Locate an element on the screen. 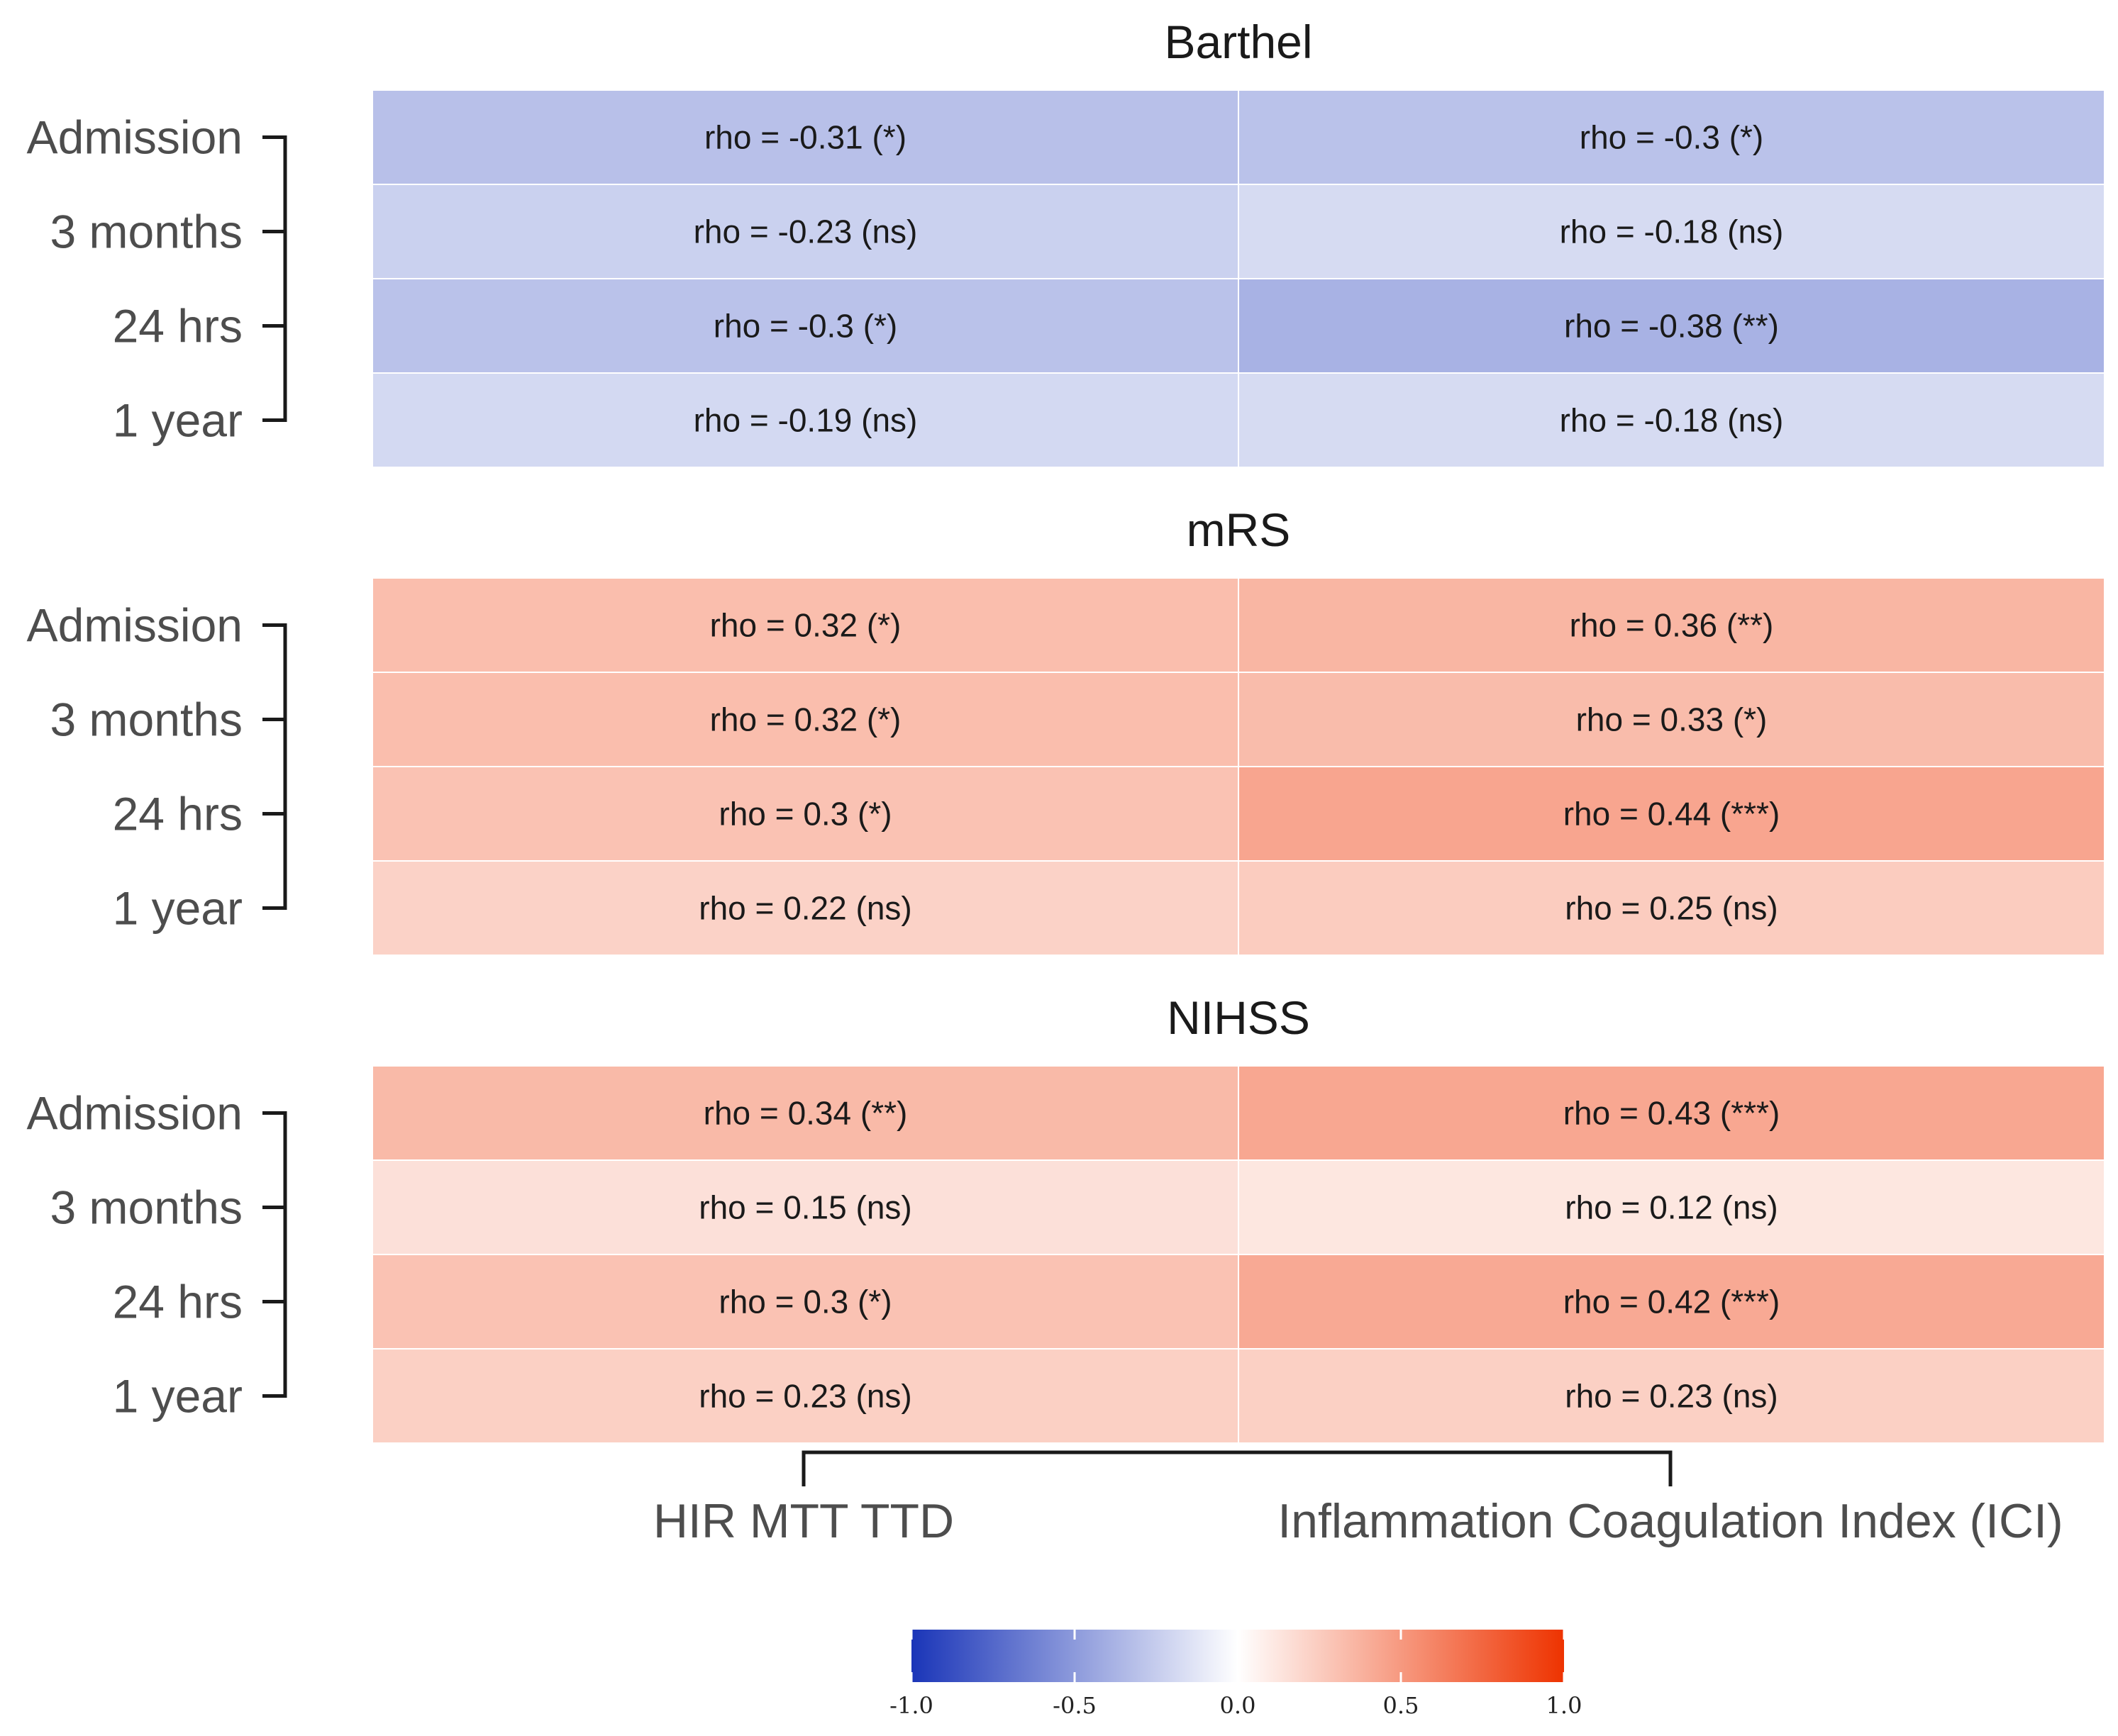 The image size is (2118, 1736). colorbar-tick-label: 0.0 is located at coordinates (1238, 1705).